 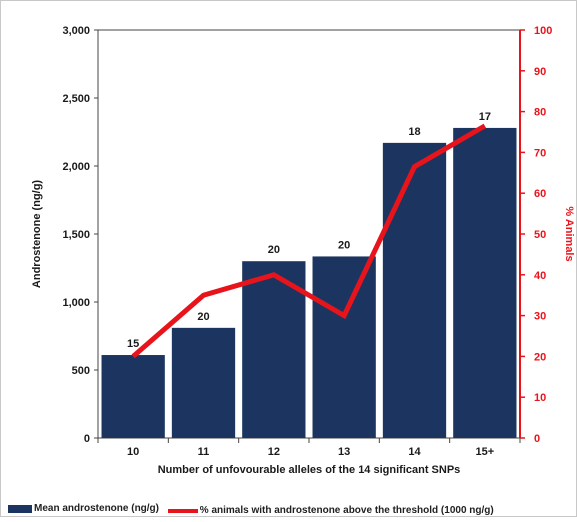 I want to click on right-tick-label: 40, so click(x=540, y=276).